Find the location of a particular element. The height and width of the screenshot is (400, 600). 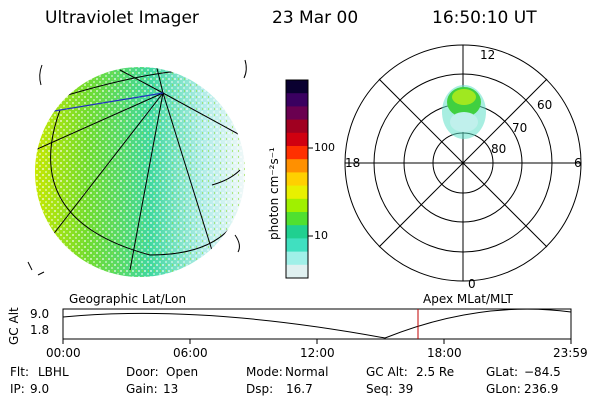

info-filter-key: Flt: is located at coordinates (19, 372).